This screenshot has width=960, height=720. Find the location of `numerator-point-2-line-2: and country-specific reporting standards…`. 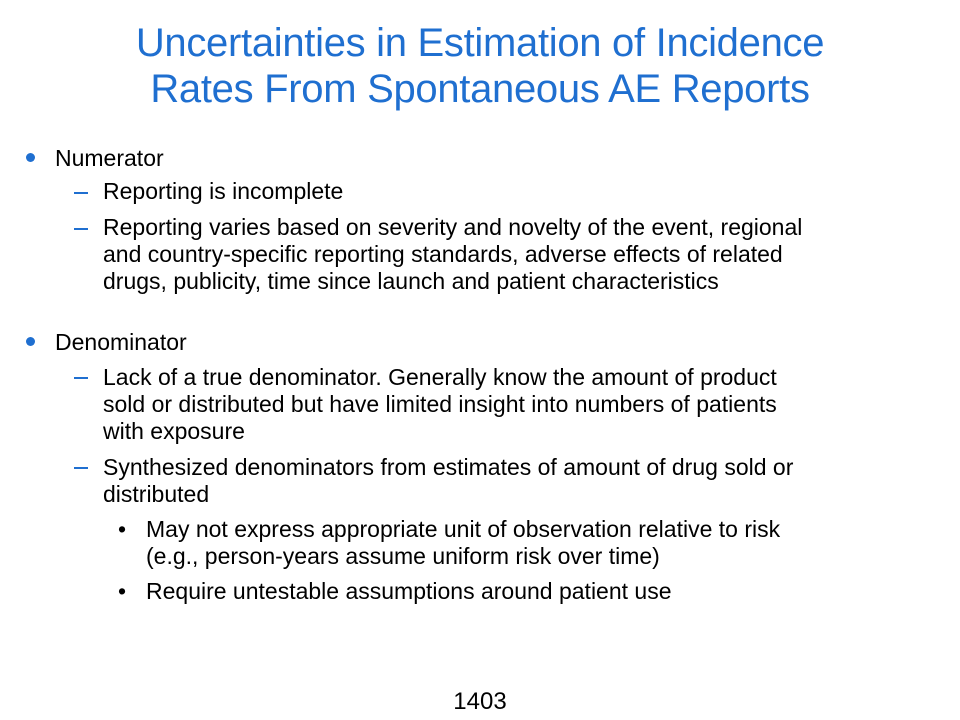

numerator-point-2-line-2: and country-specific reporting standards… is located at coordinates (443, 254).